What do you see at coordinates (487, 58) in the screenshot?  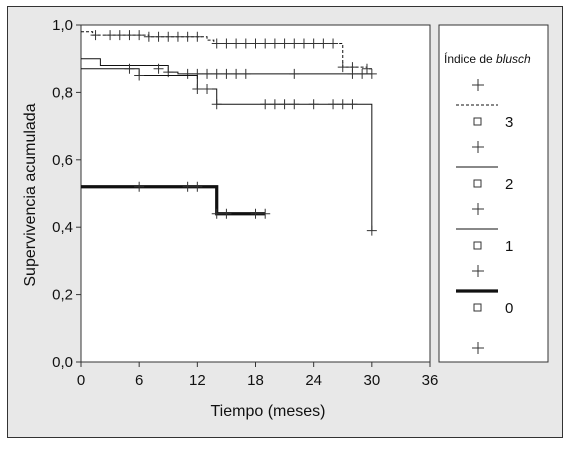 I see `legend-title: Índice de blusch` at bounding box center [487, 58].